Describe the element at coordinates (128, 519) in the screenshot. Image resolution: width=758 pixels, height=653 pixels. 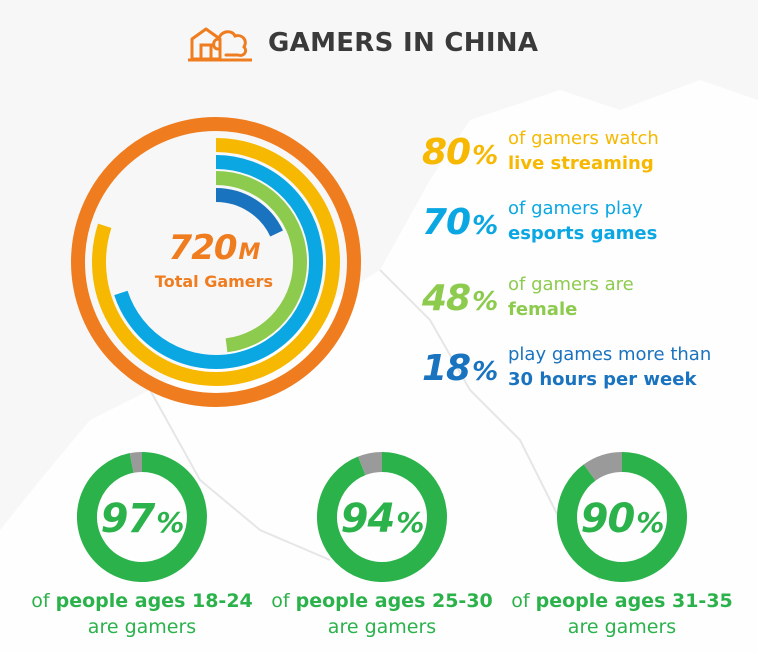
I see `donut-percent-value: 97` at that location.